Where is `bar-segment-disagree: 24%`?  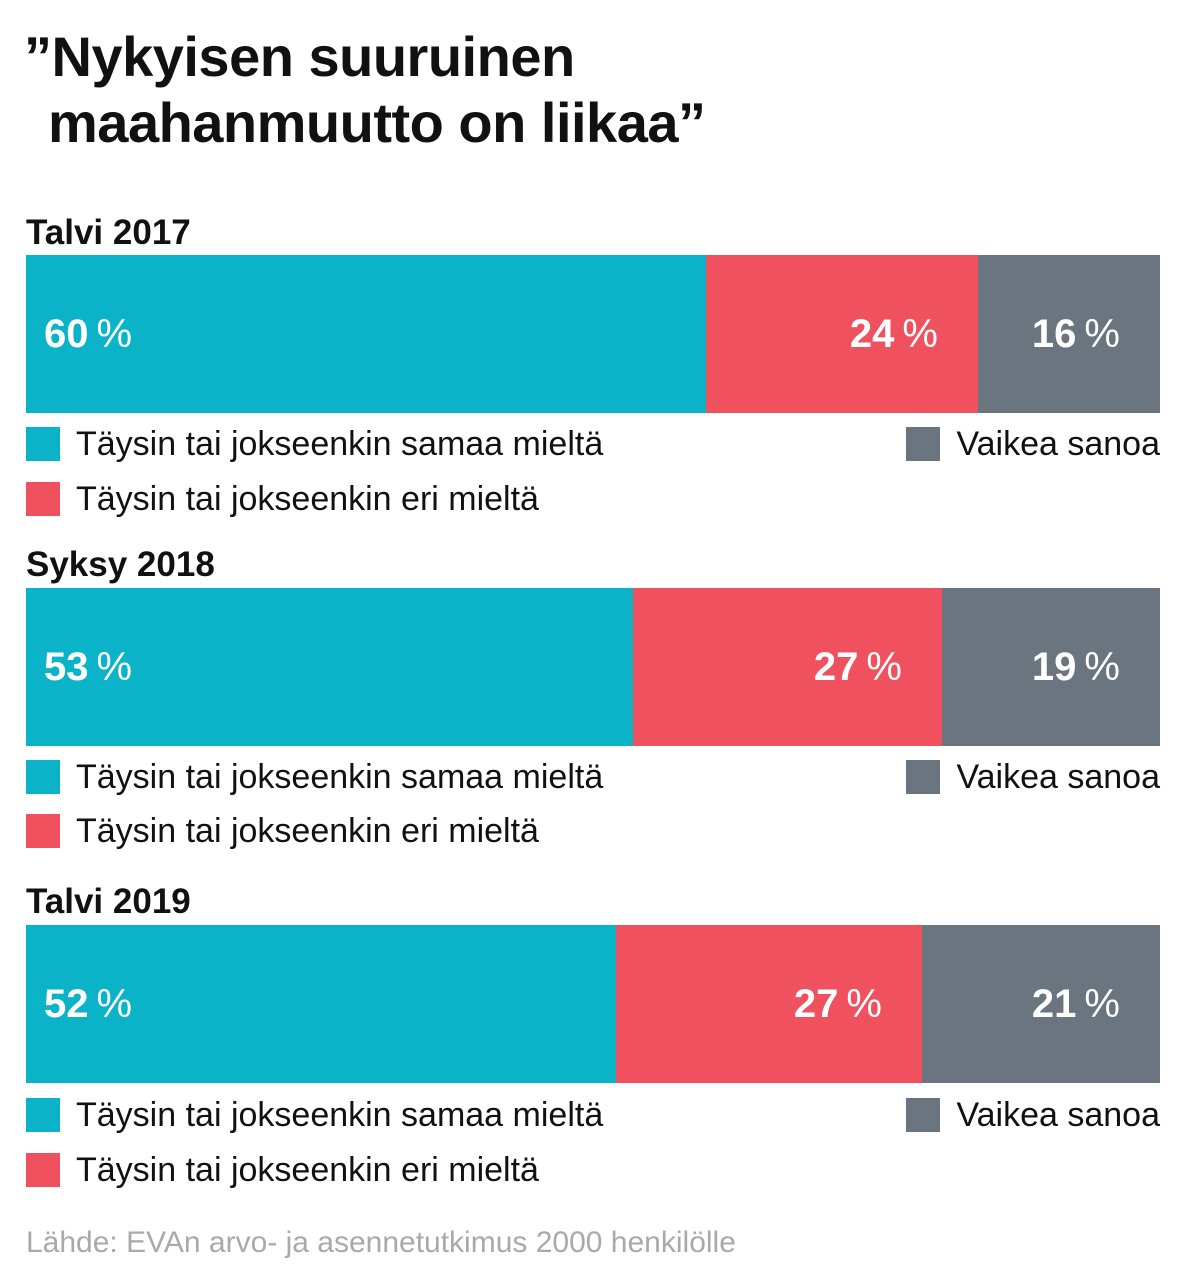
bar-segment-disagree: 24% is located at coordinates (842, 334).